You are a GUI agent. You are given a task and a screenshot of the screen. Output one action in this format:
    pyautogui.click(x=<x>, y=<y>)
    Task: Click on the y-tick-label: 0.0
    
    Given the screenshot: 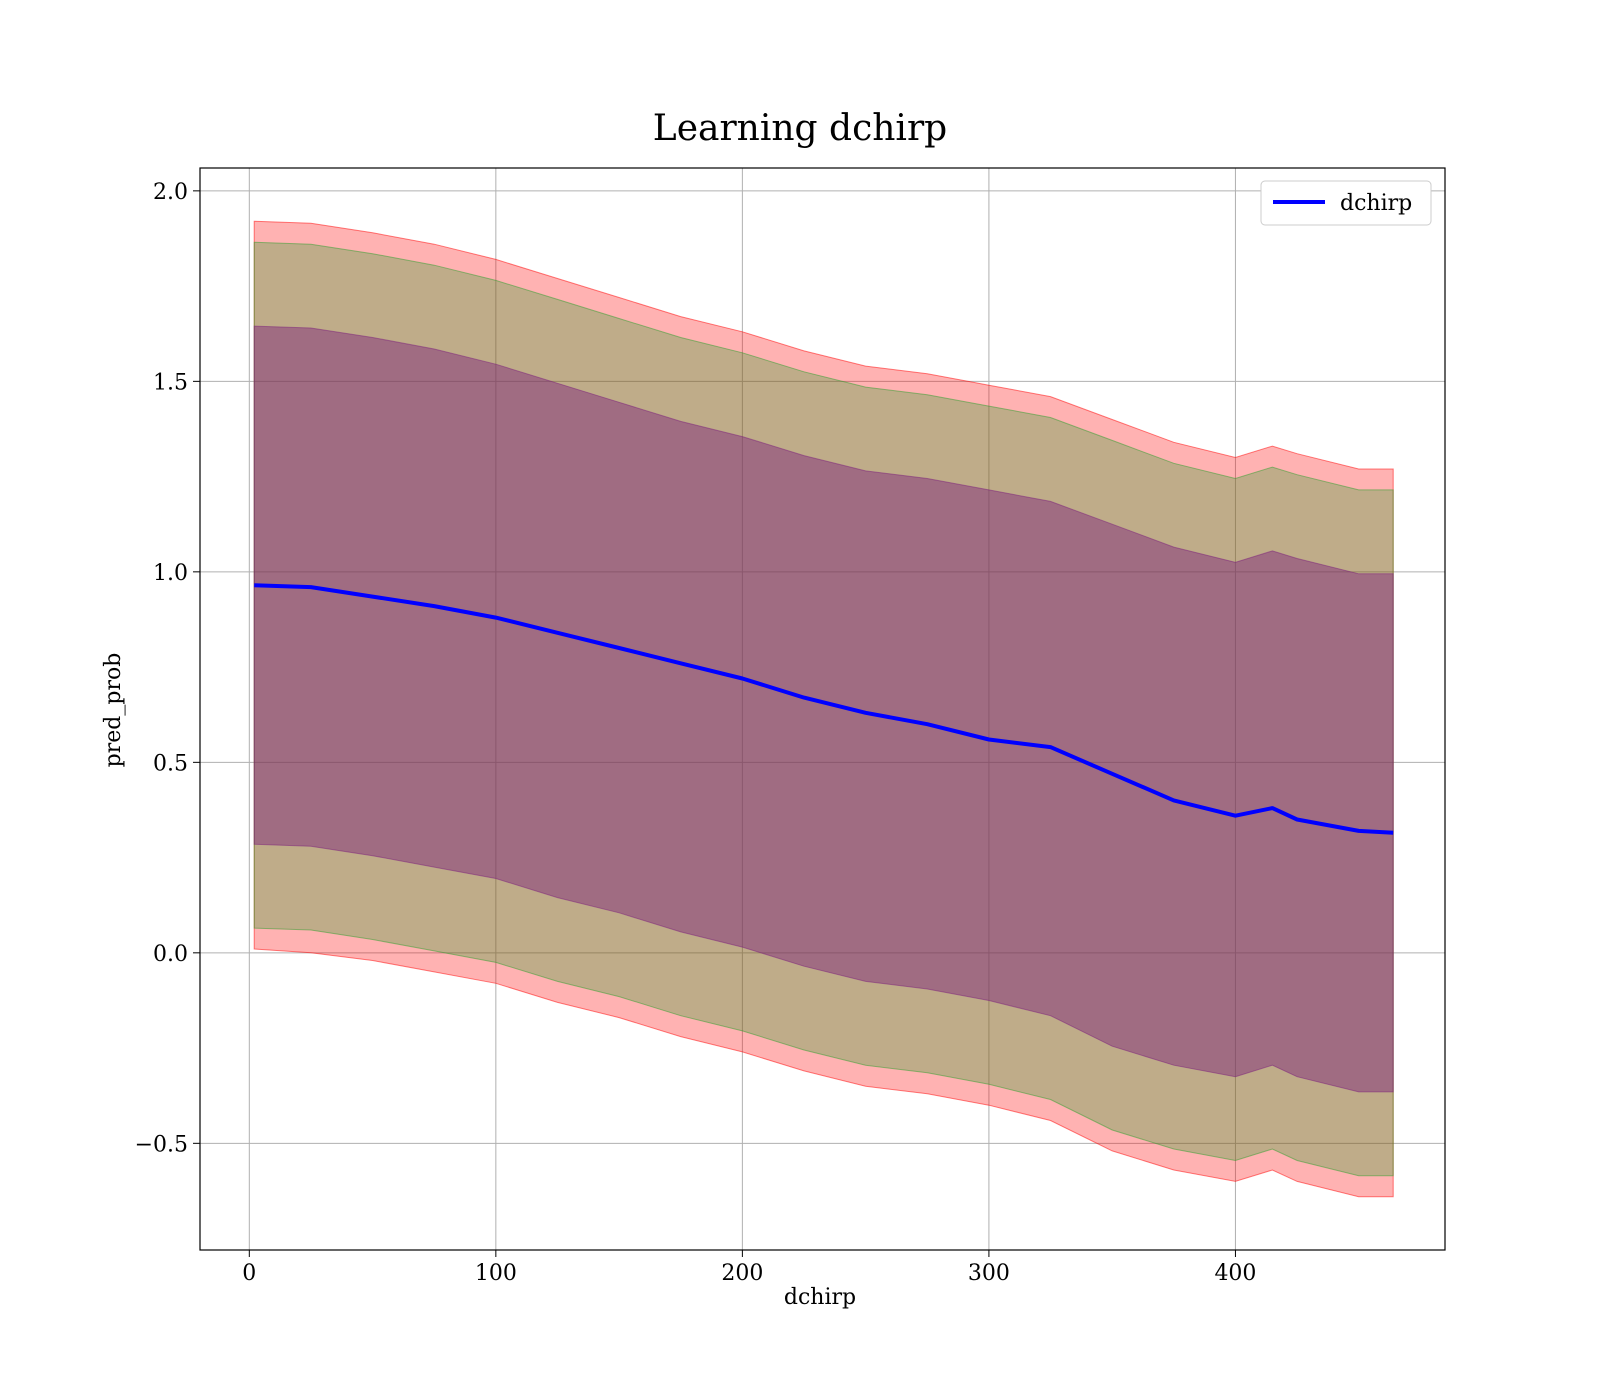 What is the action you would take?
    pyautogui.click(x=170, y=954)
    